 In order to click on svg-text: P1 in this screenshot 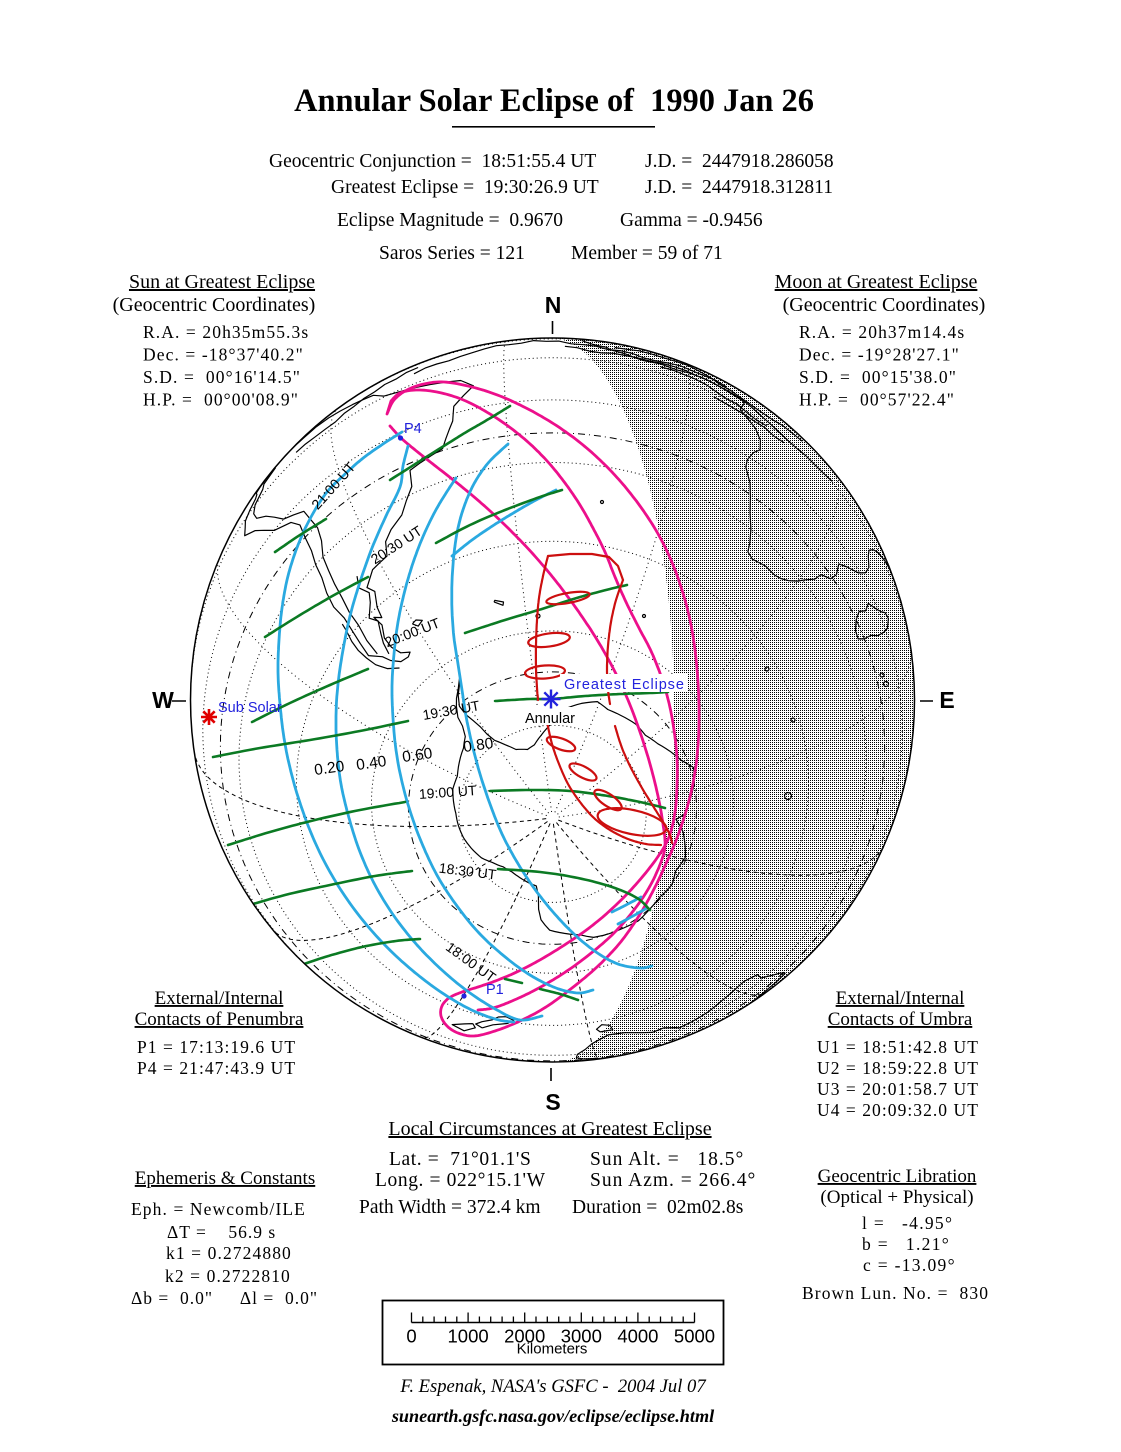, I will do `click(495, 990)`.